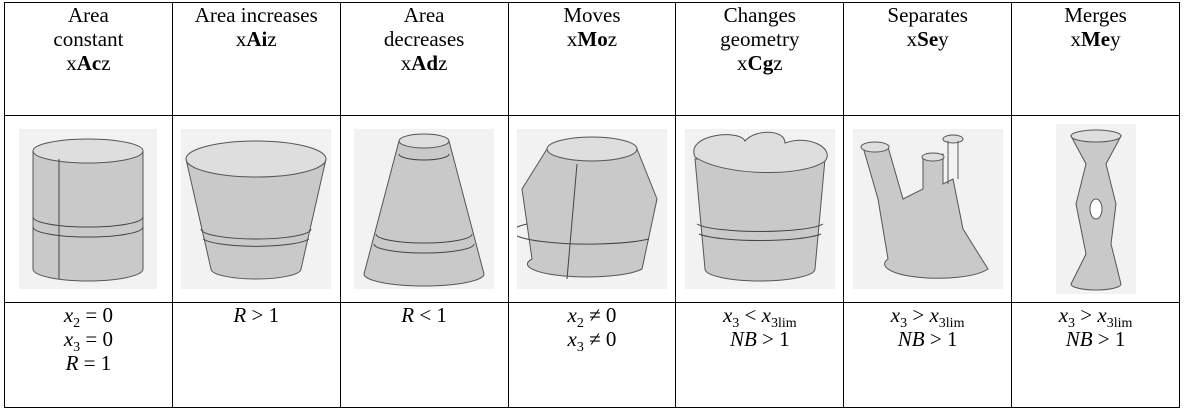  I want to click on condition-line: x2 = 0, so click(88, 317).